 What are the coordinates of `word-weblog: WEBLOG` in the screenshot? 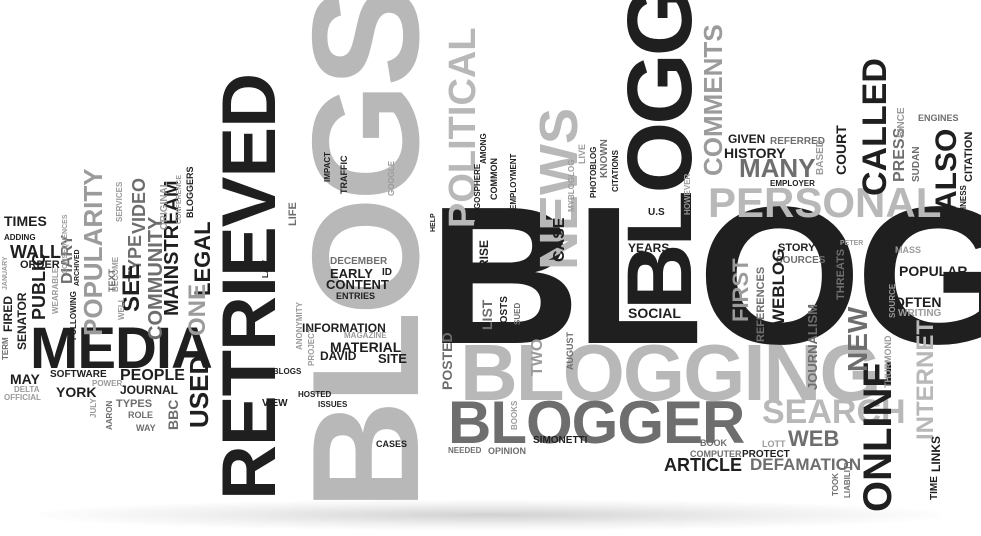 It's located at (778, 287).